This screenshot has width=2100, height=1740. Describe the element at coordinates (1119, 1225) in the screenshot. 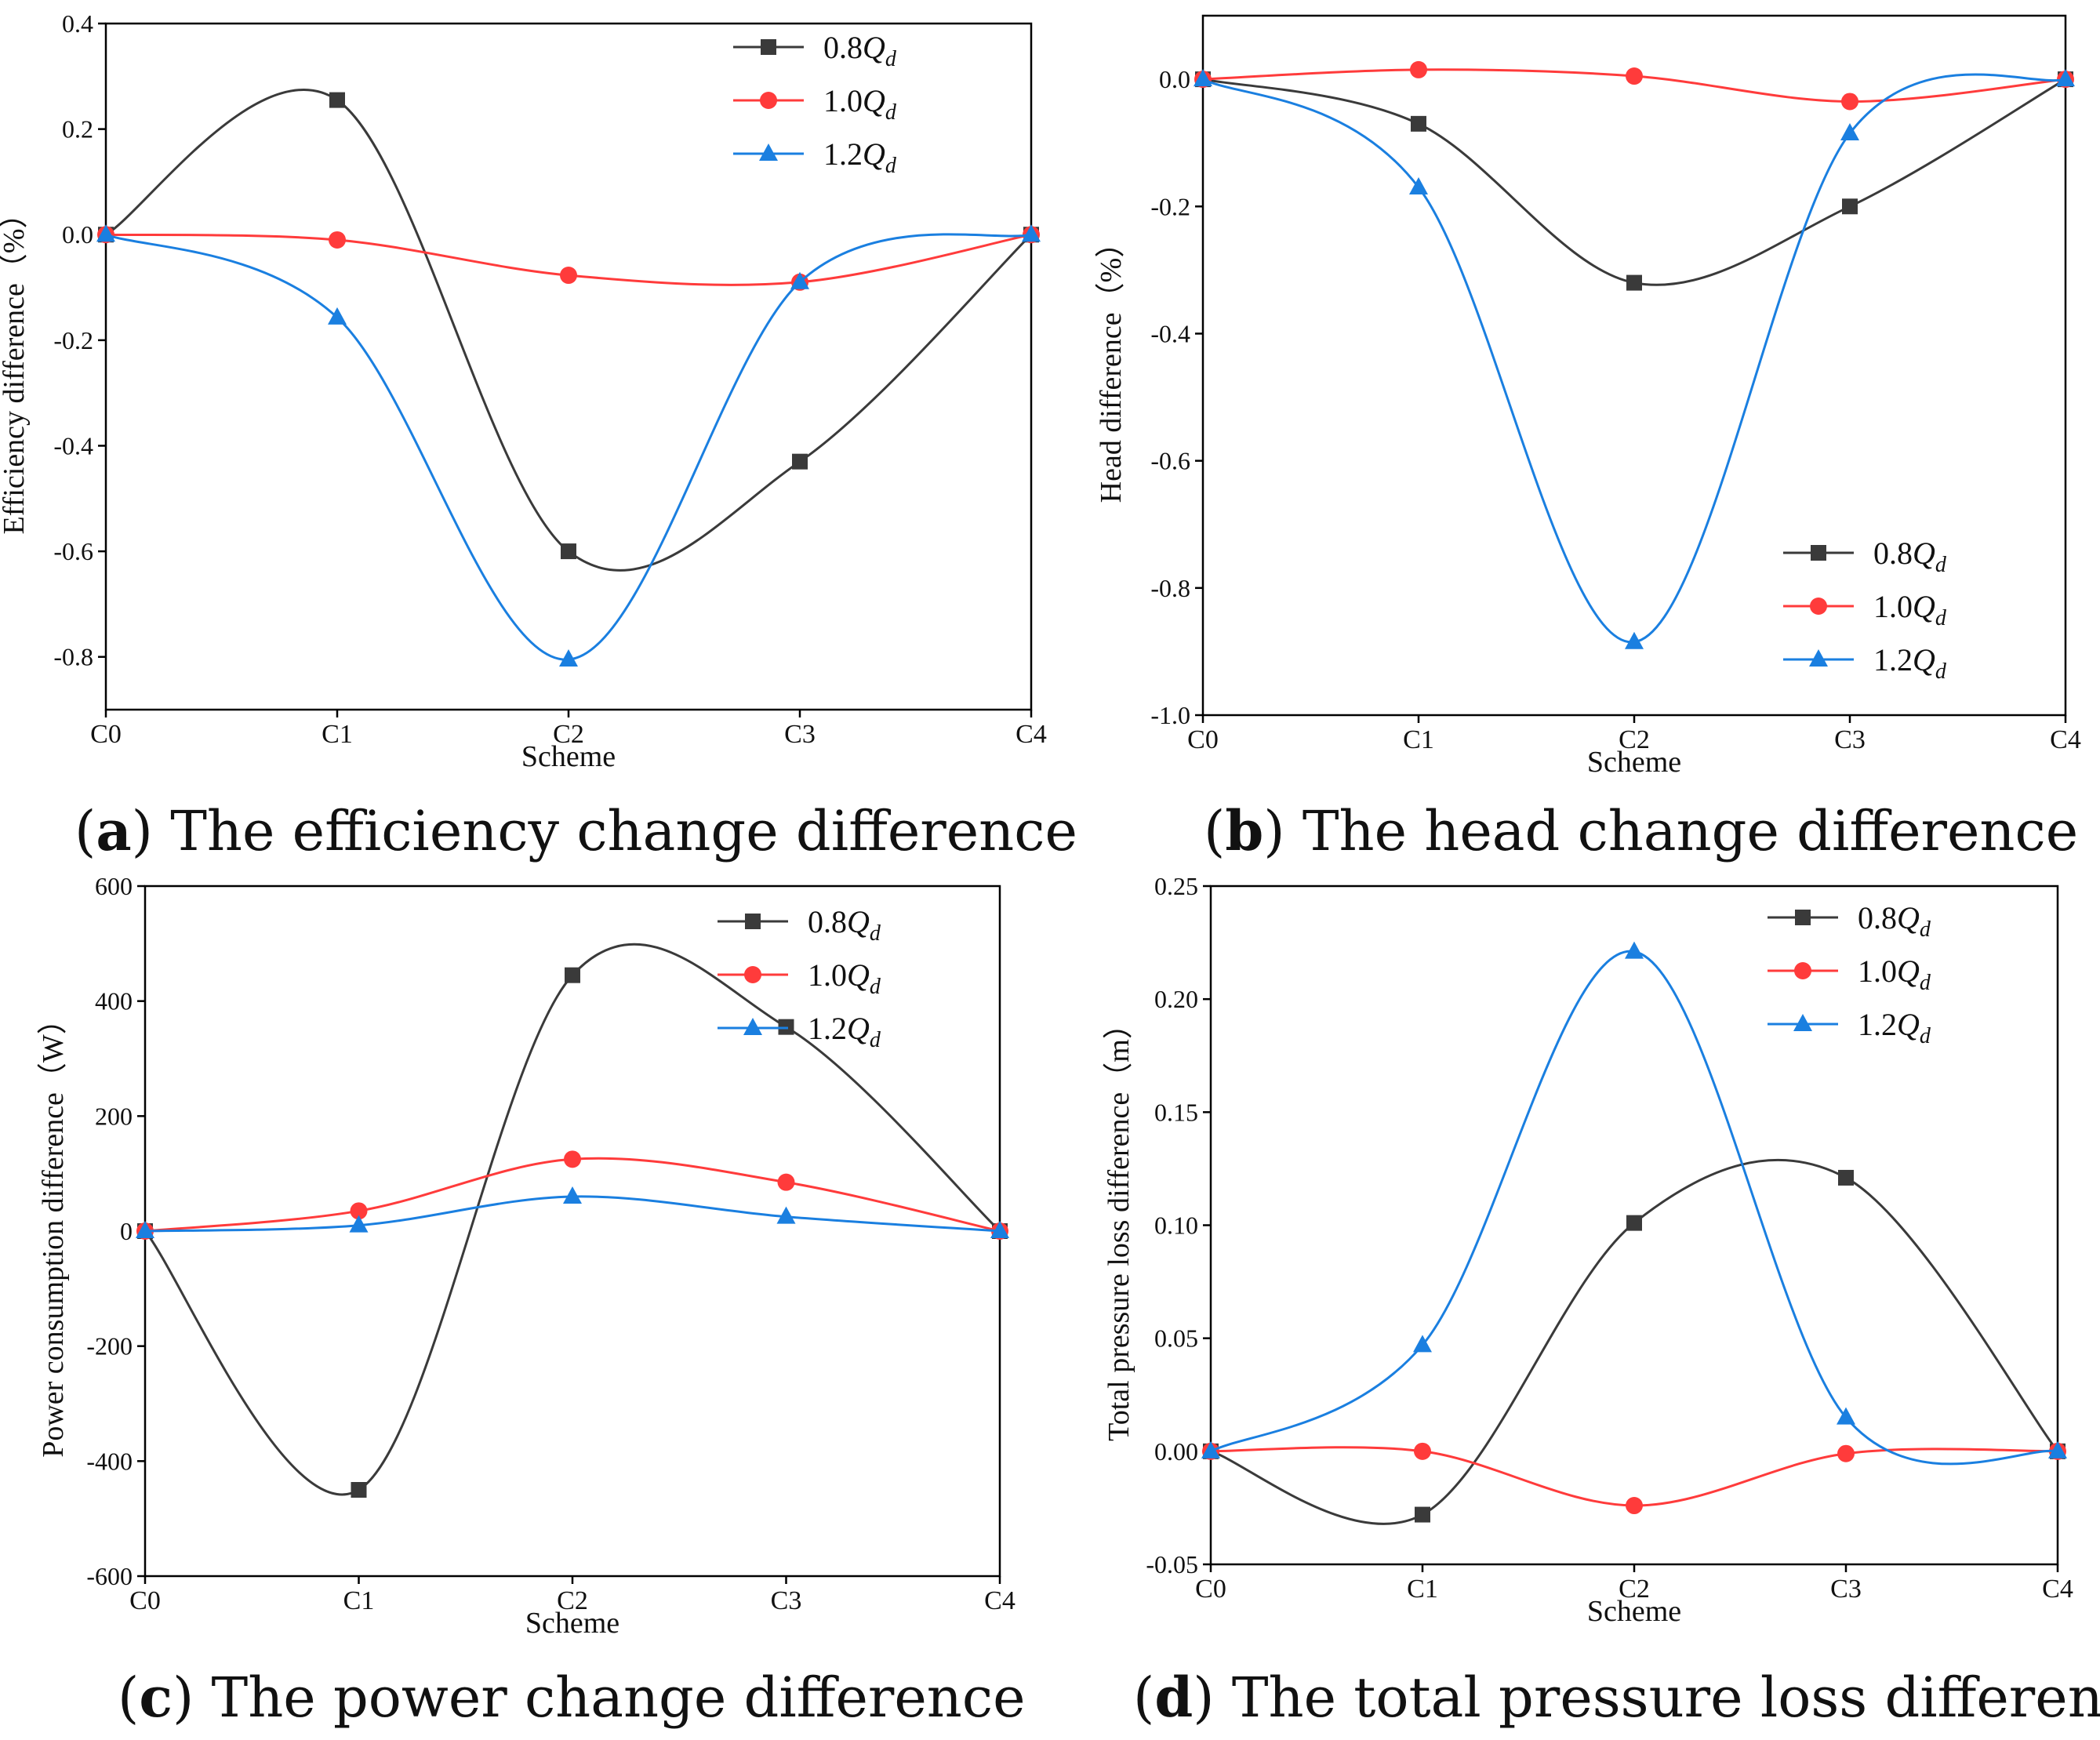

I see `y-axis-label: Total pressure loss difference（m）` at that location.